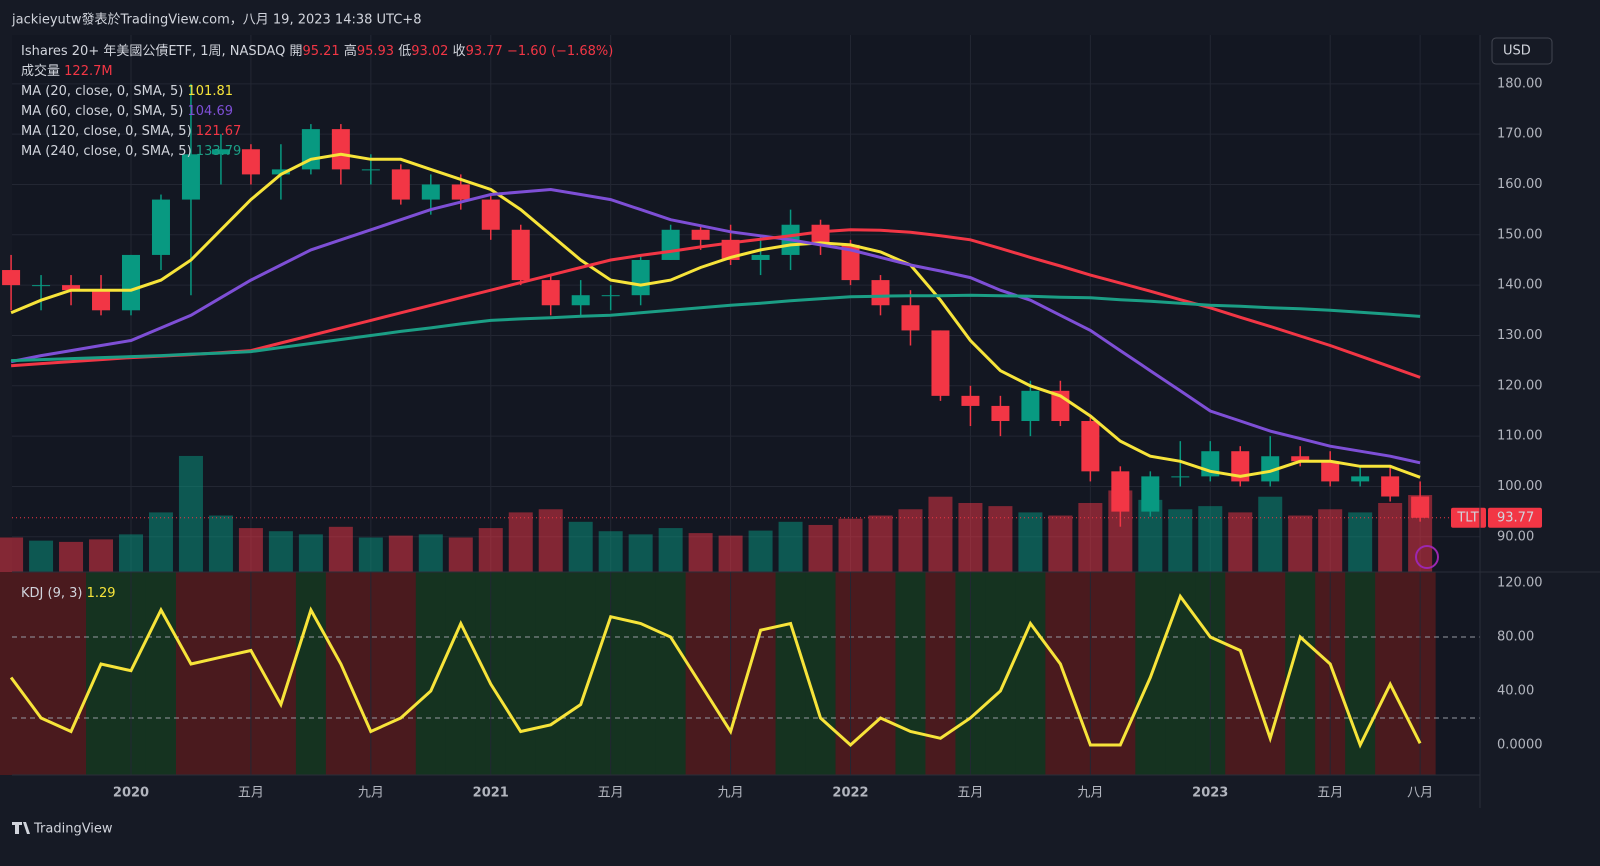 The width and height of the screenshot is (1600, 866). What do you see at coordinates (51, 593) in the screenshot?
I see `legend-text: KDJ (9, 3)` at bounding box center [51, 593].